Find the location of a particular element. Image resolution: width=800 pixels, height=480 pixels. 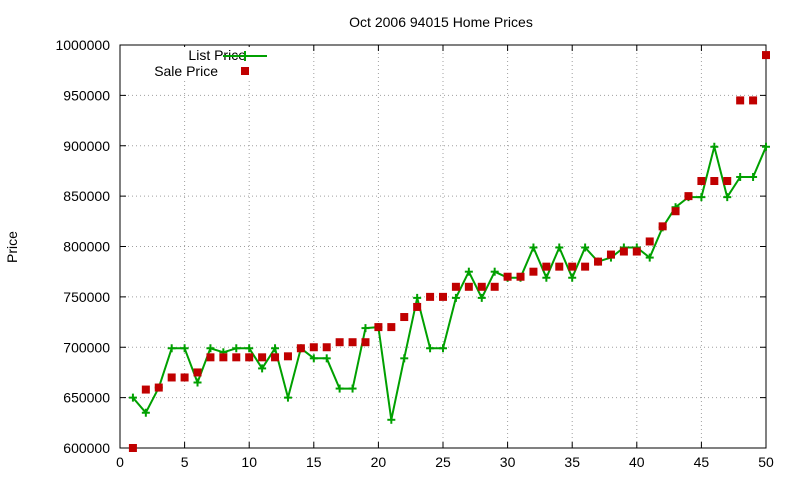

x-tick-label: 15 is located at coordinates (314, 462).